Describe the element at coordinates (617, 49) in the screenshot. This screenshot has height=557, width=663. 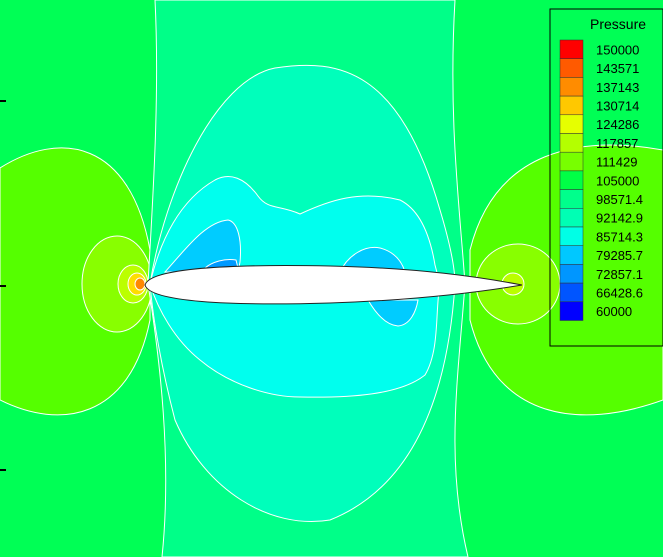
I see `legend-level-label: 150000` at that location.